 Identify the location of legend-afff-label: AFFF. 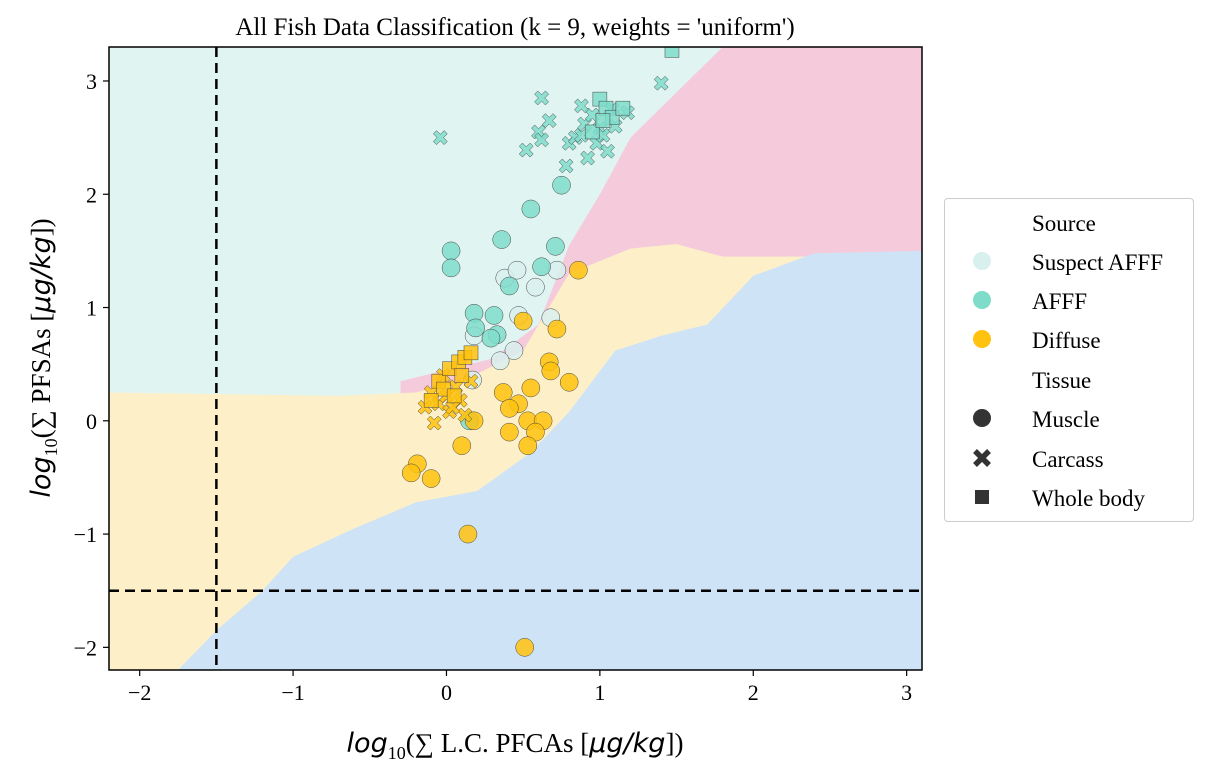
(1059, 301).